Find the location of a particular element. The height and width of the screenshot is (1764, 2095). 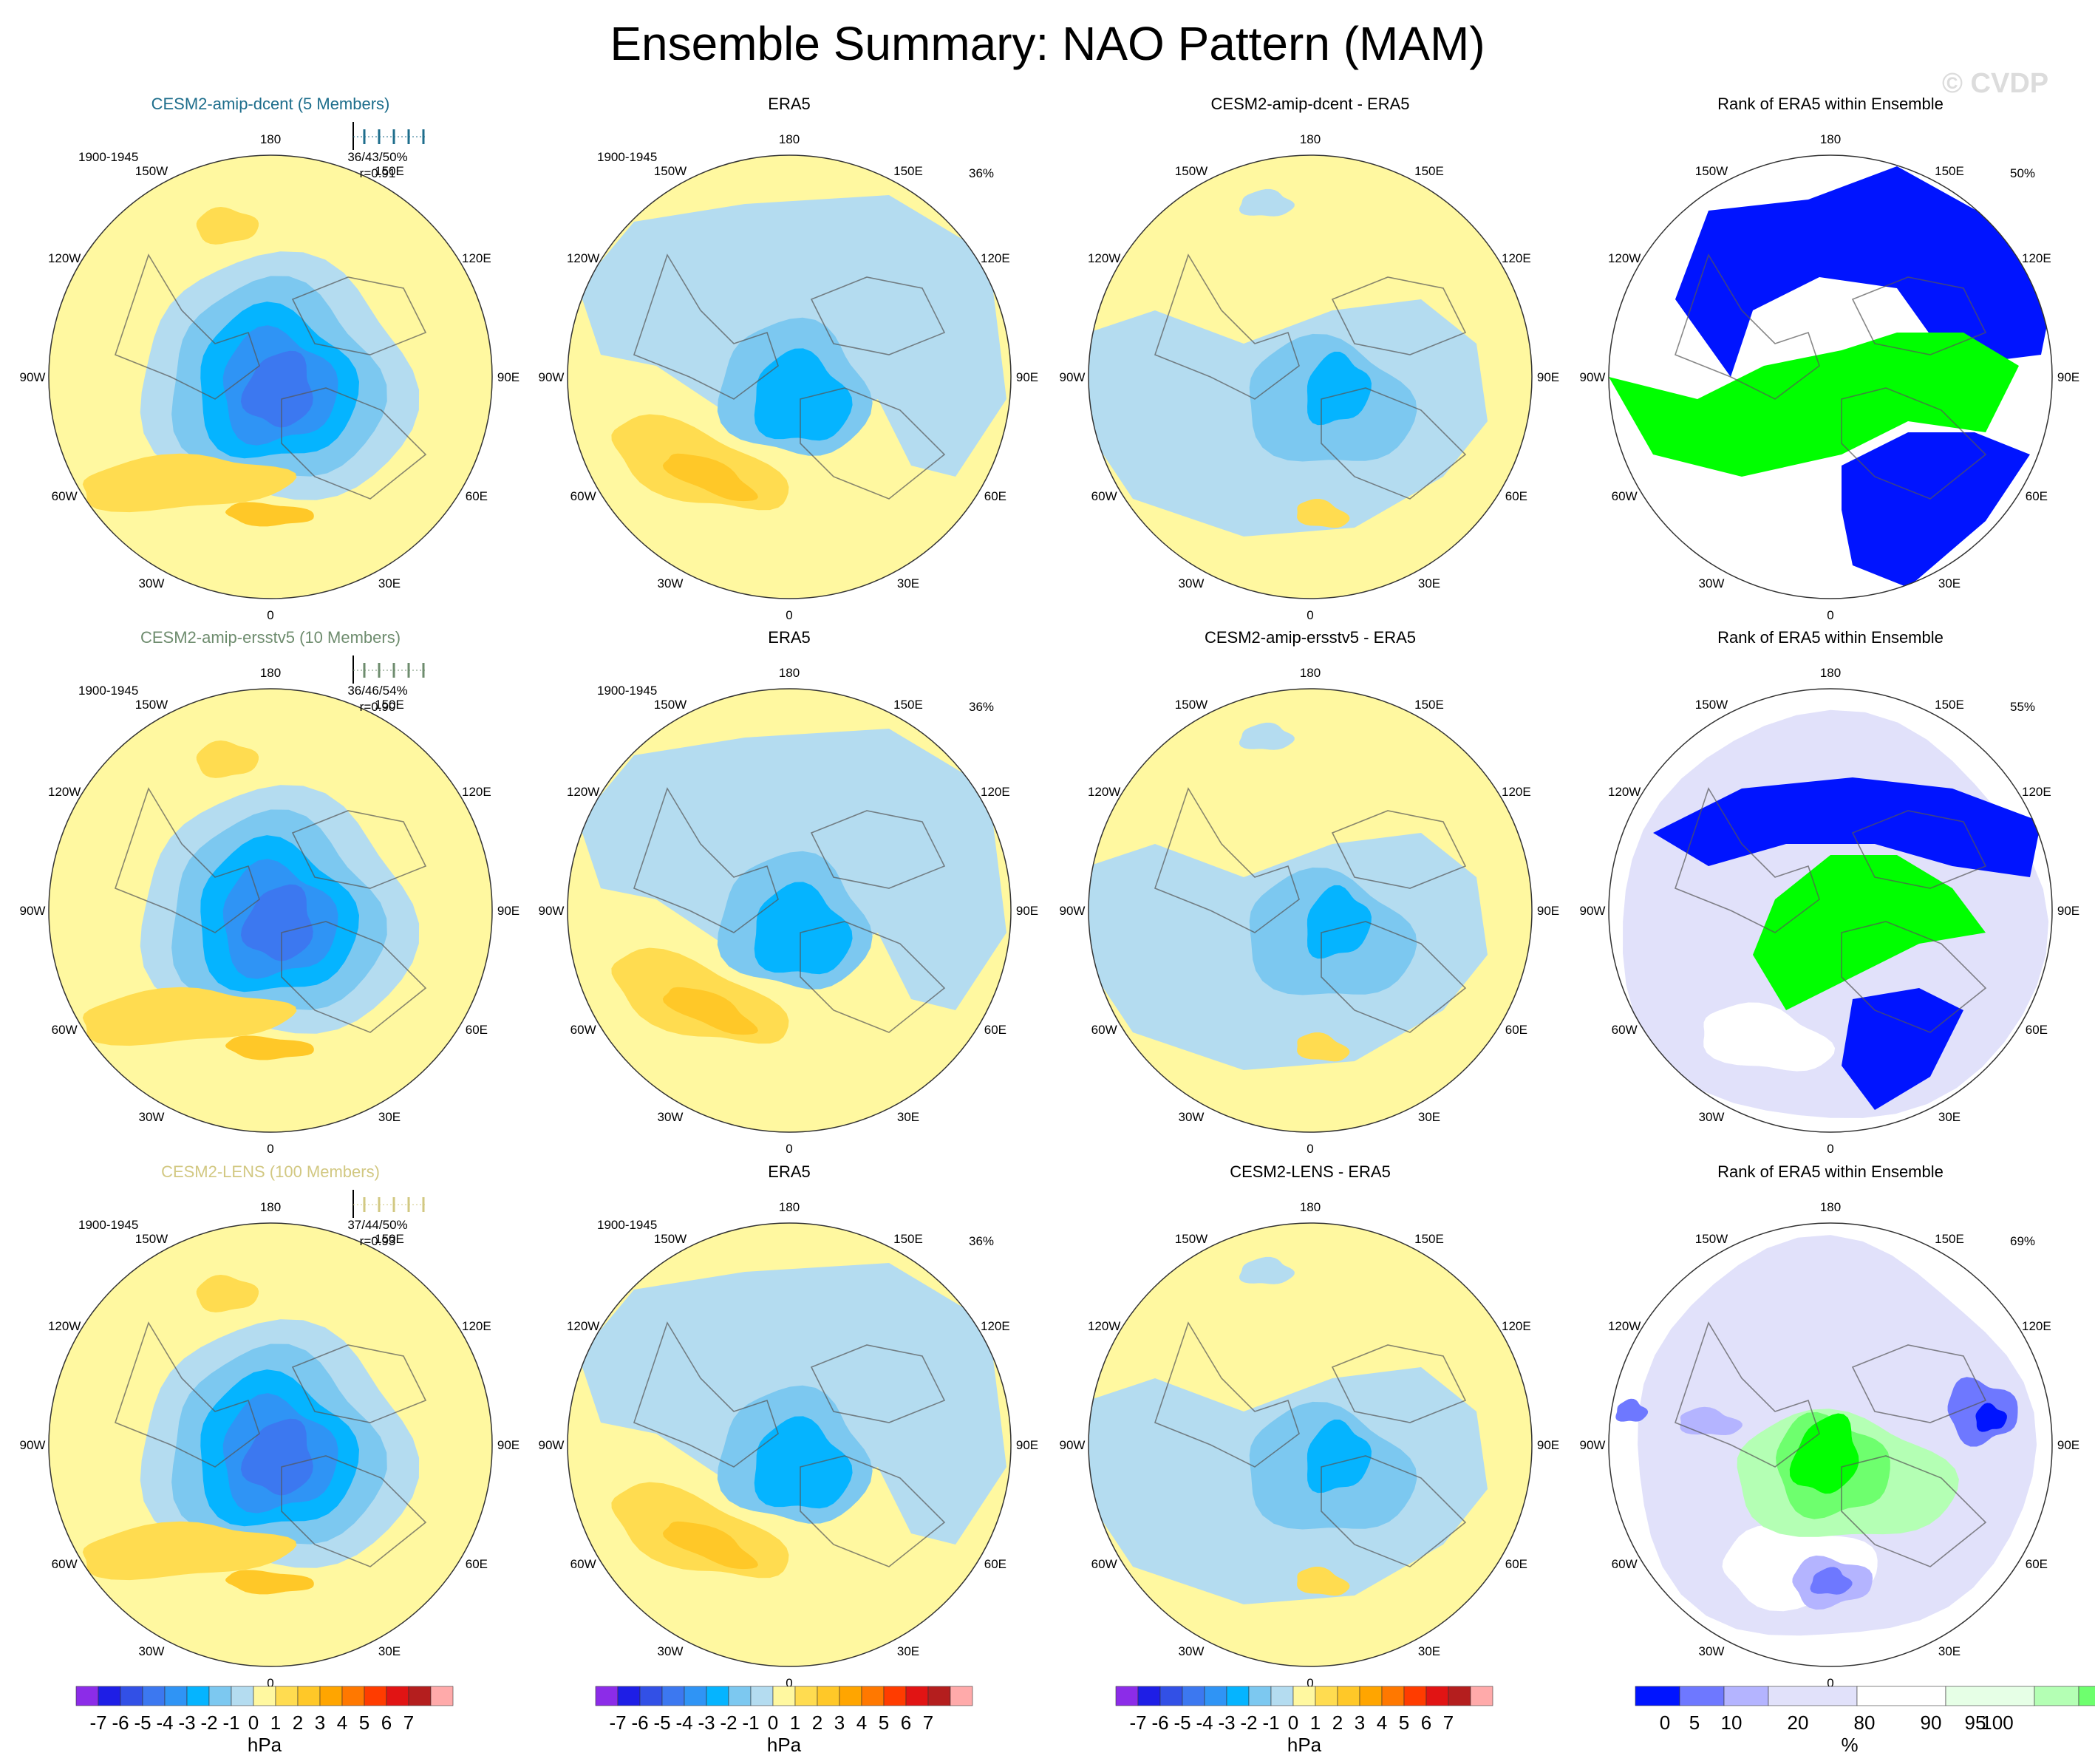

pattern-correlation: r=0.91 is located at coordinates (378, 173).